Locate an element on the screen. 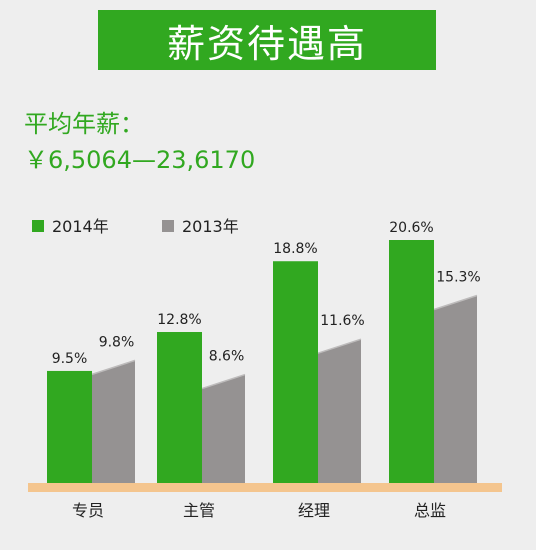 The image size is (536, 550). legend-swatch-2013 is located at coordinates (168, 226).